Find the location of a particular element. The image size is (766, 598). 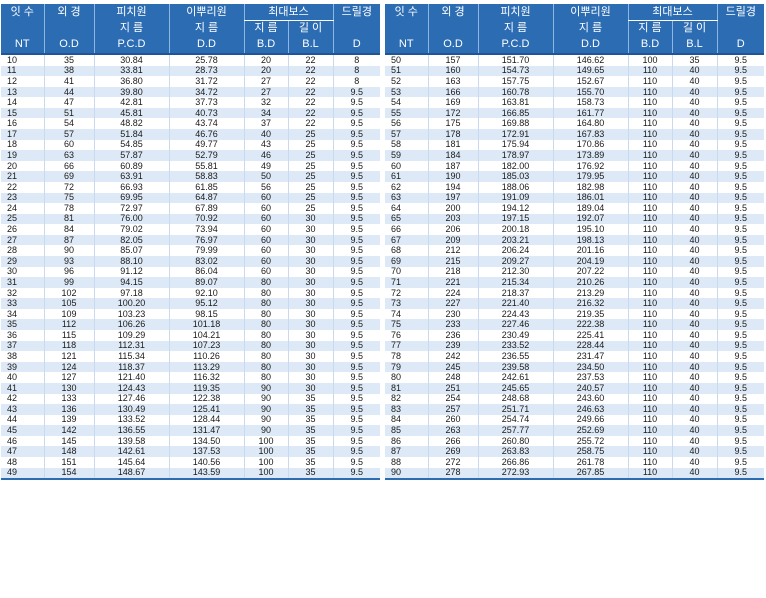

pcd-cell: 245.65 is located at coordinates (515, 388).